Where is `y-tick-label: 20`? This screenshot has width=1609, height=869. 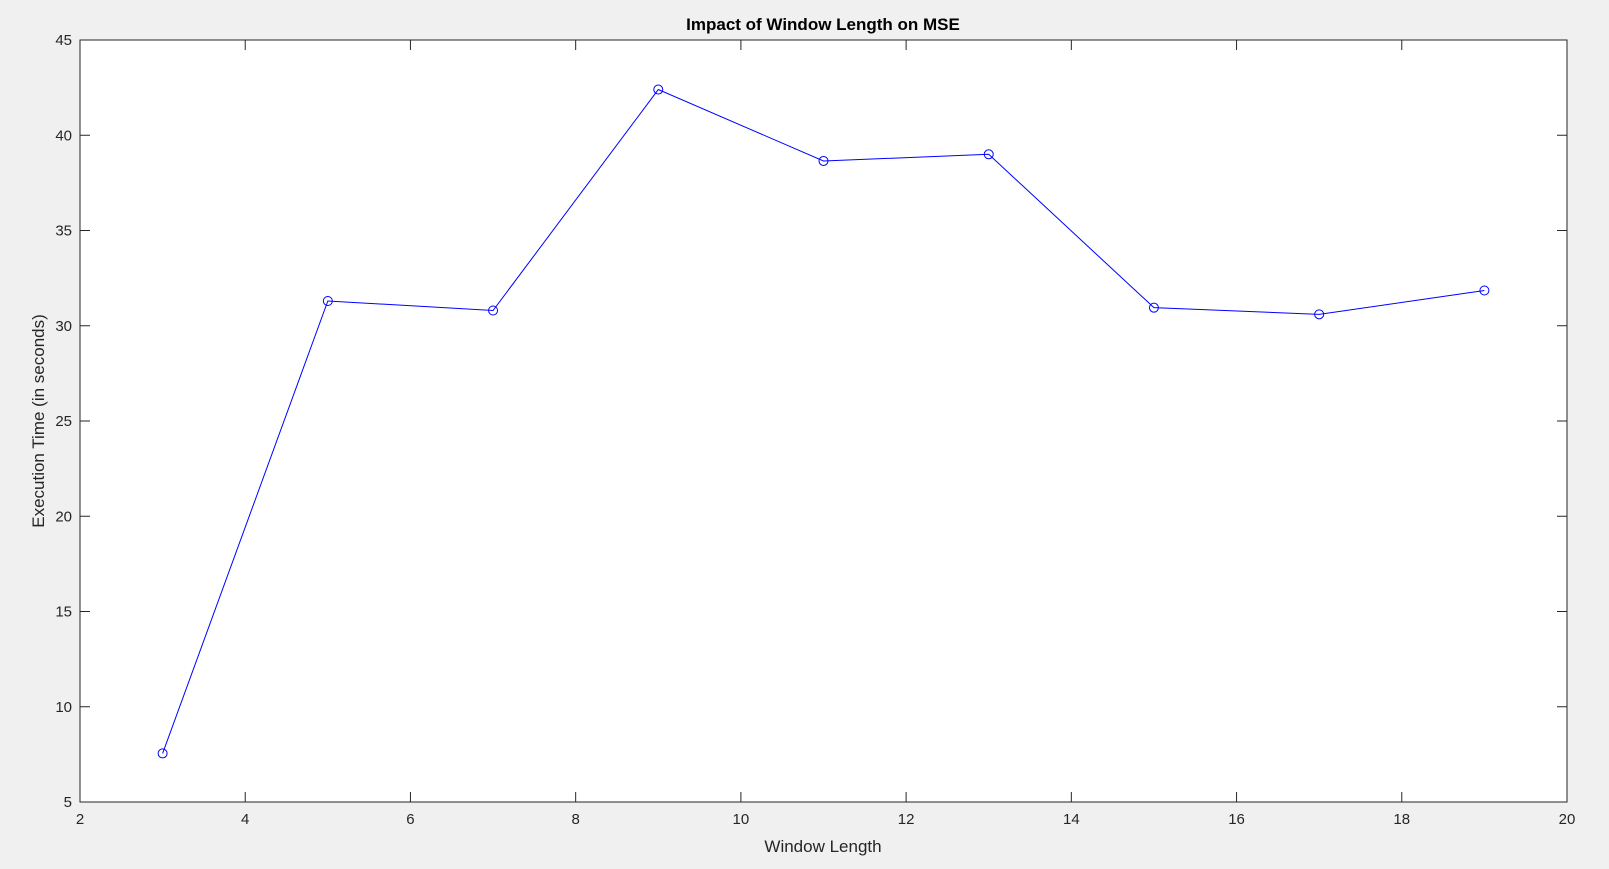
y-tick-label: 20 is located at coordinates (63, 516).